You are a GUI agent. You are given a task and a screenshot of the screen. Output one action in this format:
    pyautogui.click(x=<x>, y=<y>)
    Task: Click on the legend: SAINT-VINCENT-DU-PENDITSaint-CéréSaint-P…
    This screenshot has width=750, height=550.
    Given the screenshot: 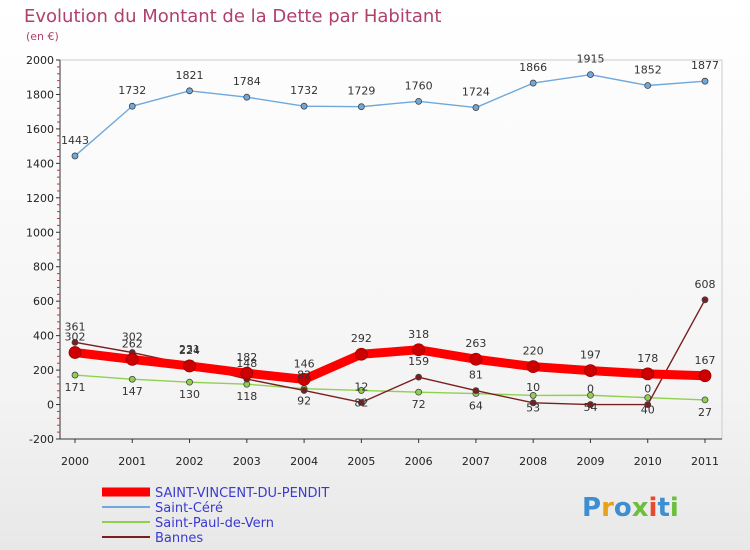 What is the action you would take?
    pyautogui.click(x=215, y=516)
    